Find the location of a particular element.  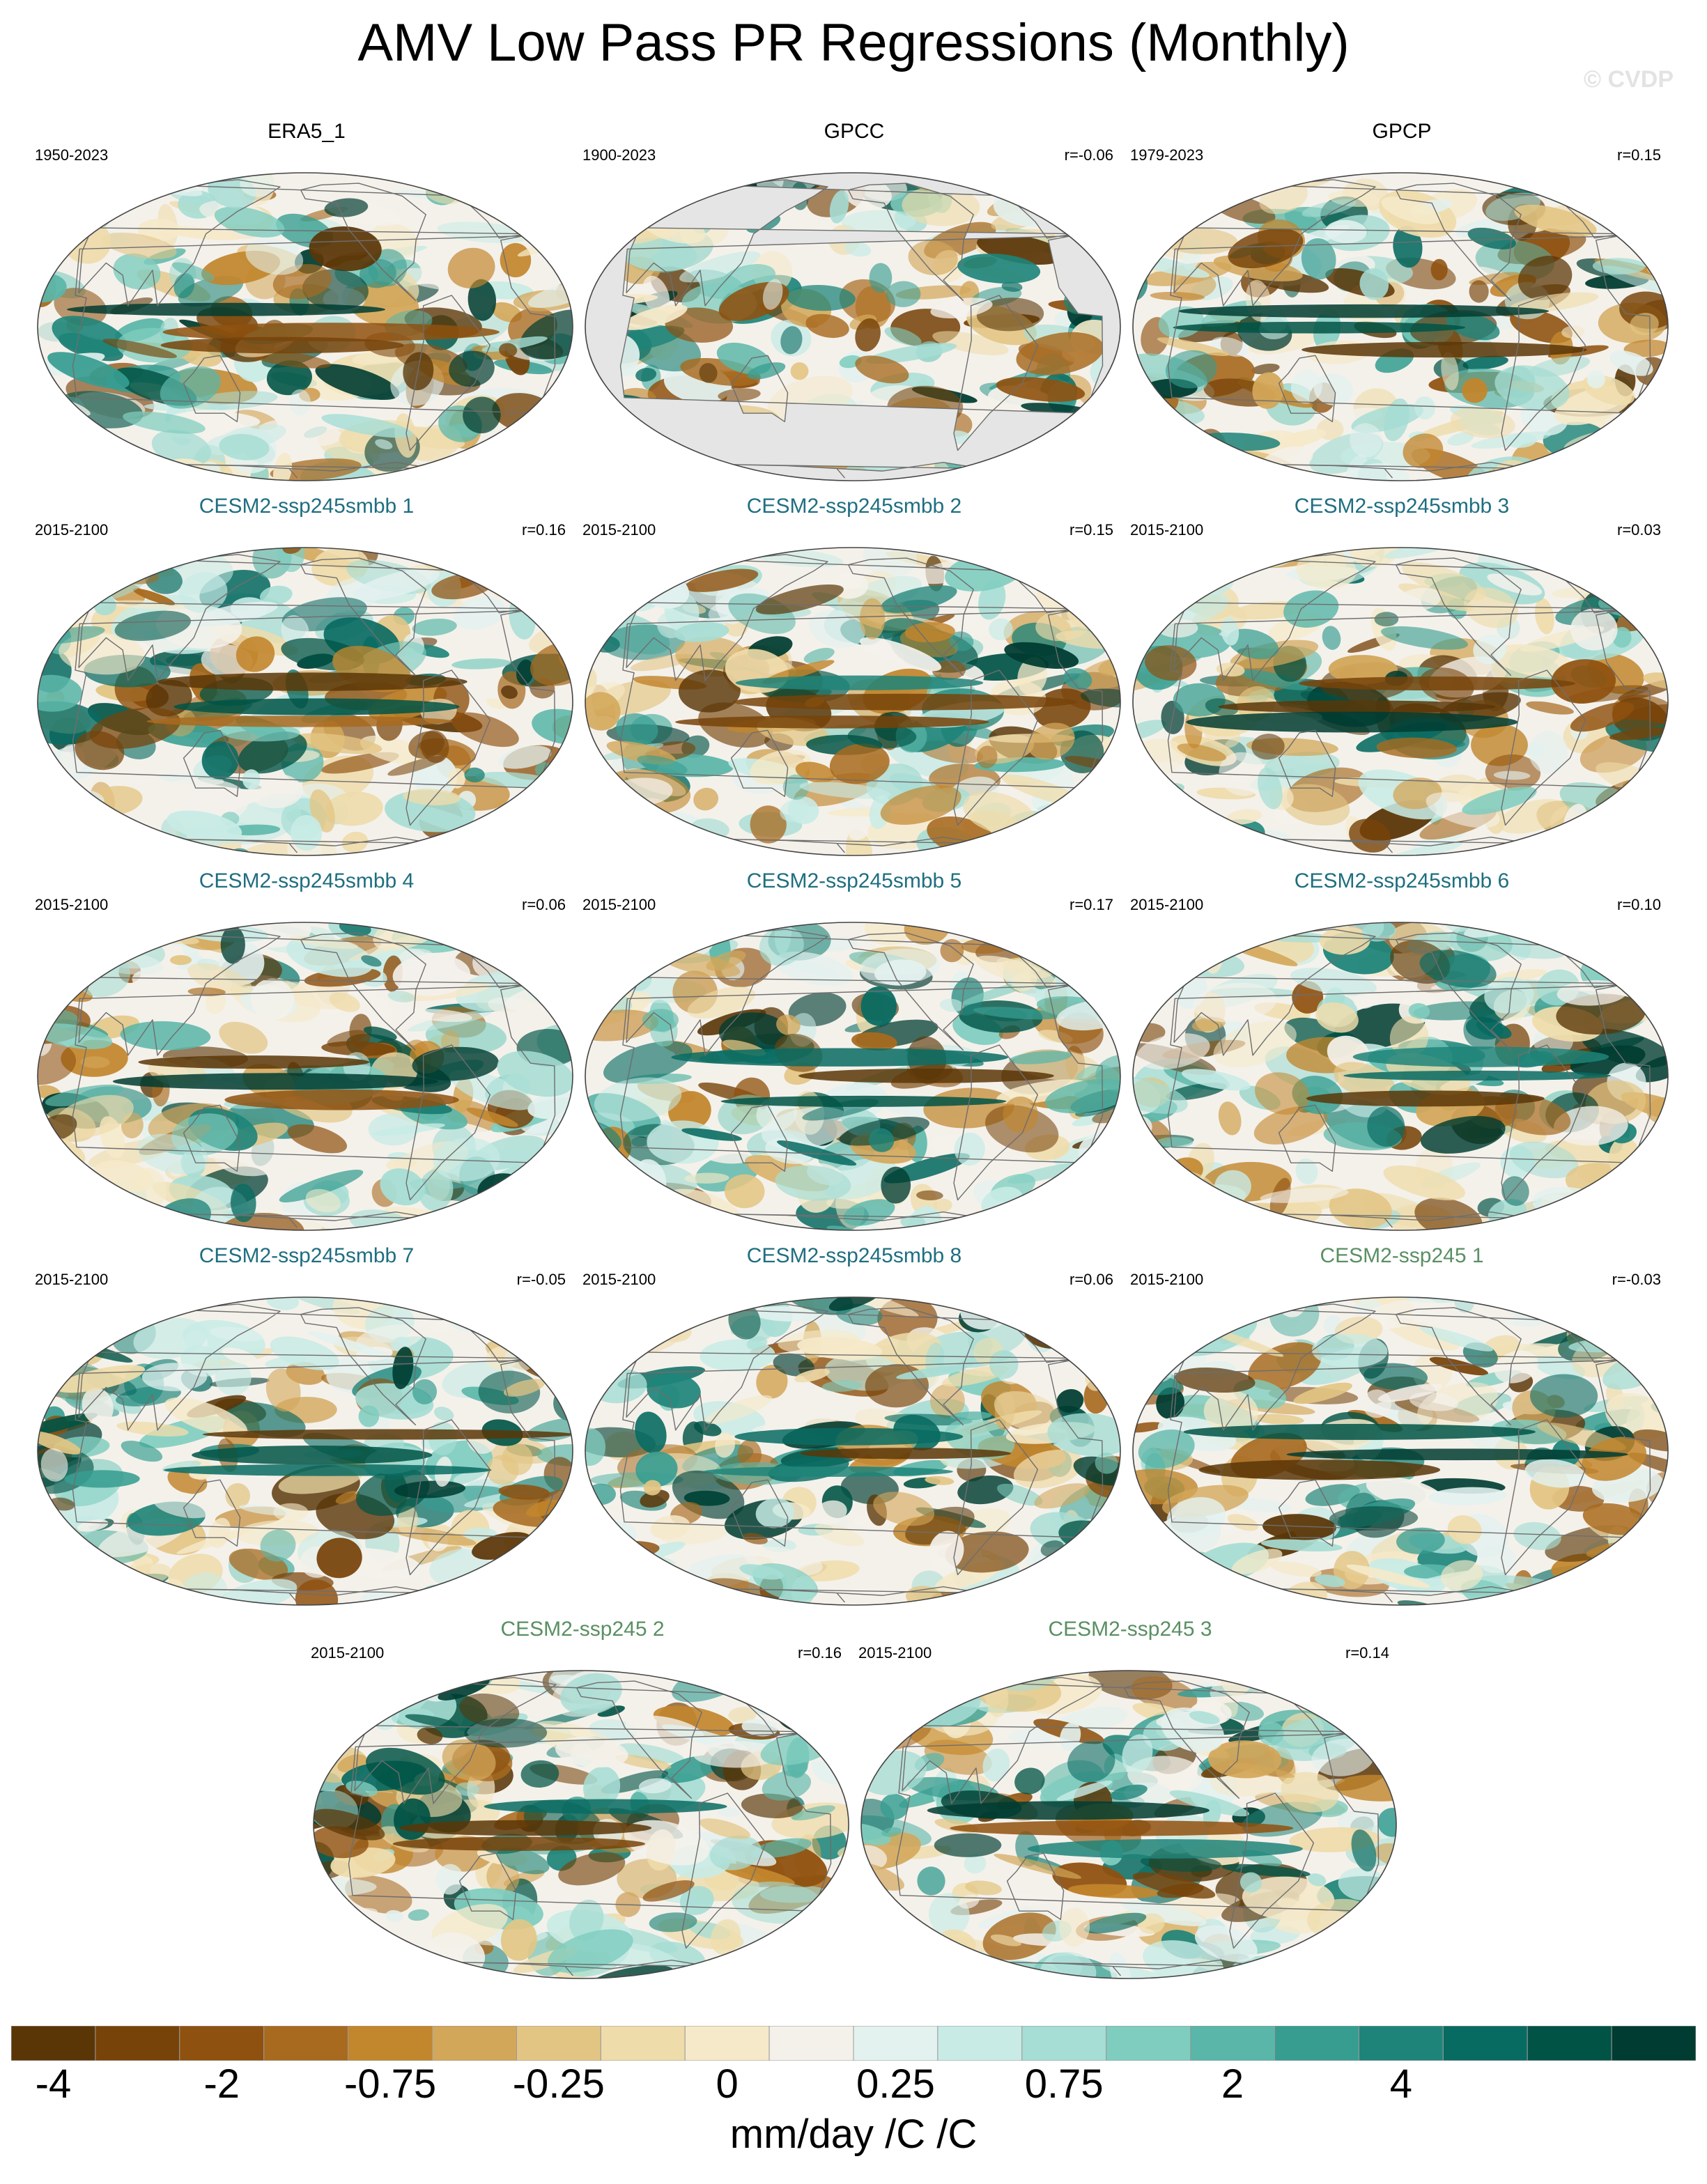

precip-anomaly-field is located at coordinates (1400, 1076).